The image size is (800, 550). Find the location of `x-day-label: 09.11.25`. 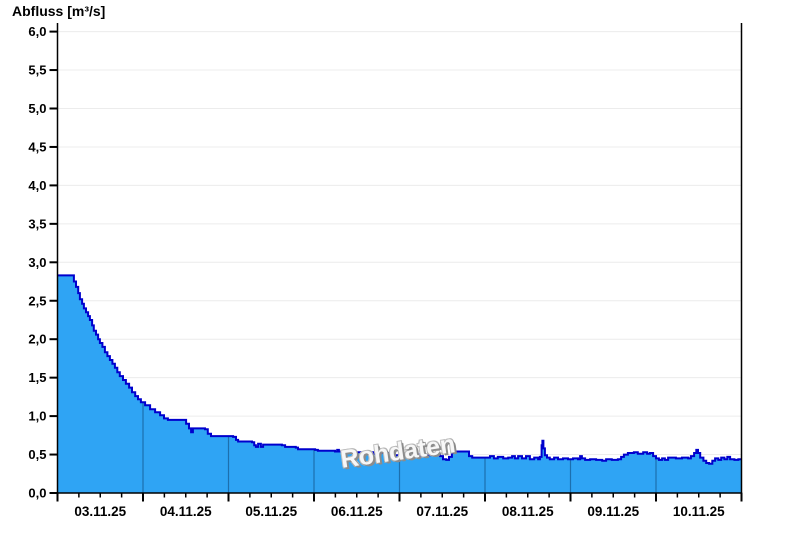

x-day-label: 09.11.25 is located at coordinates (613, 511).